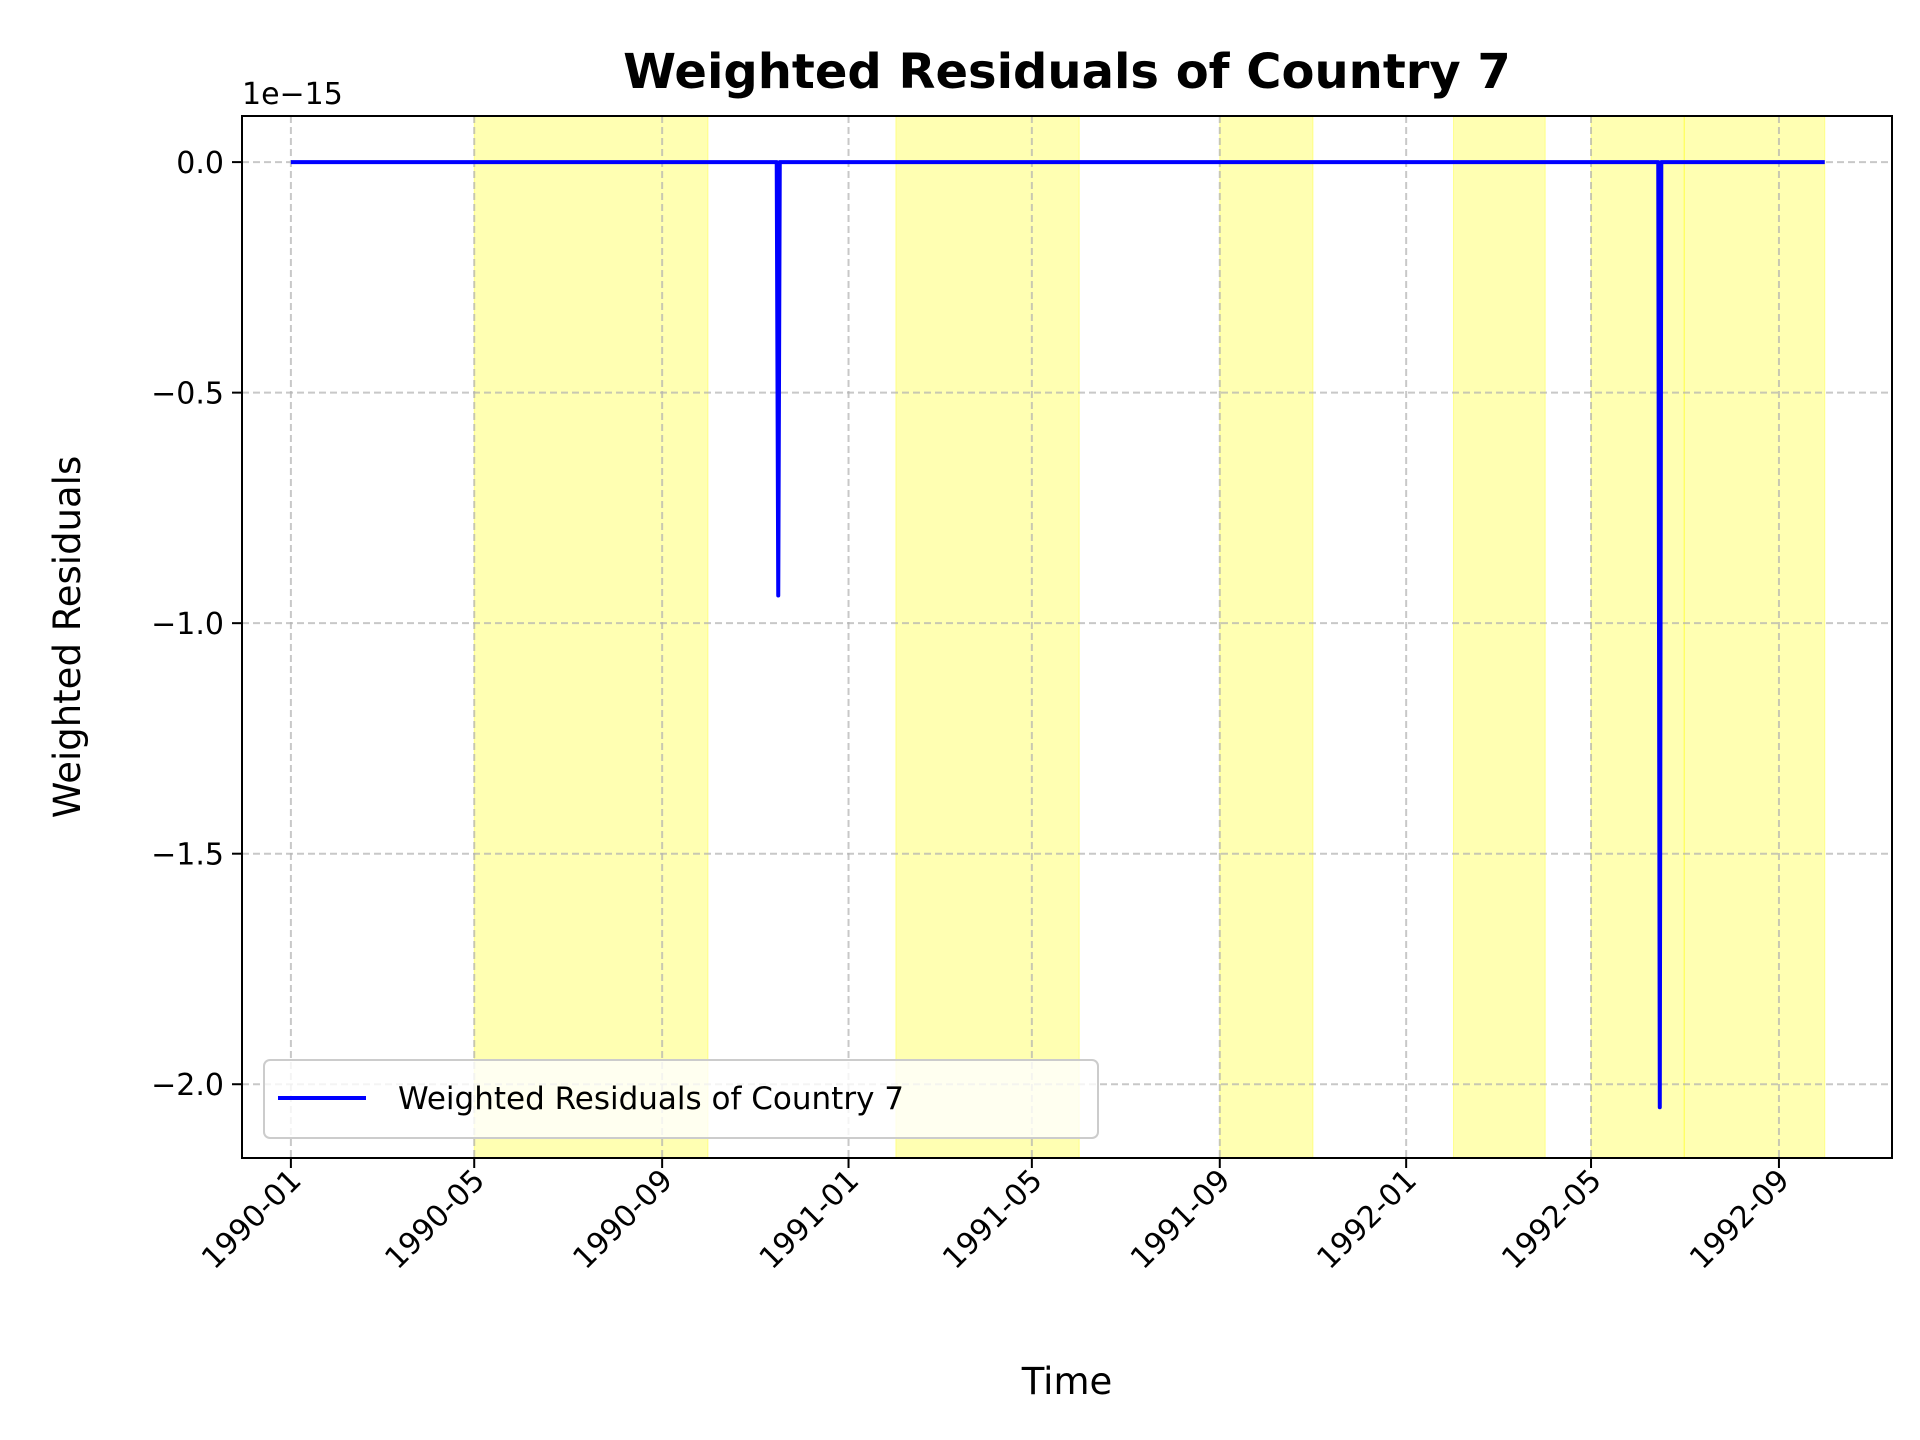  What do you see at coordinates (187, 394) in the screenshot?
I see `y-tick-label-1: −0.5` at bounding box center [187, 394].